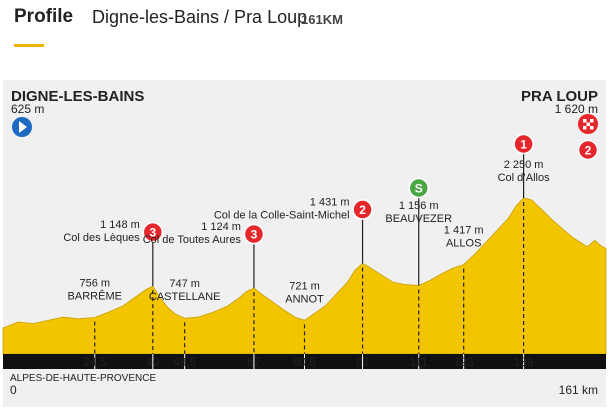  Describe the element at coordinates (524, 165) in the screenshot. I see `waypoint-altitude-8: 2 250 m` at that location.